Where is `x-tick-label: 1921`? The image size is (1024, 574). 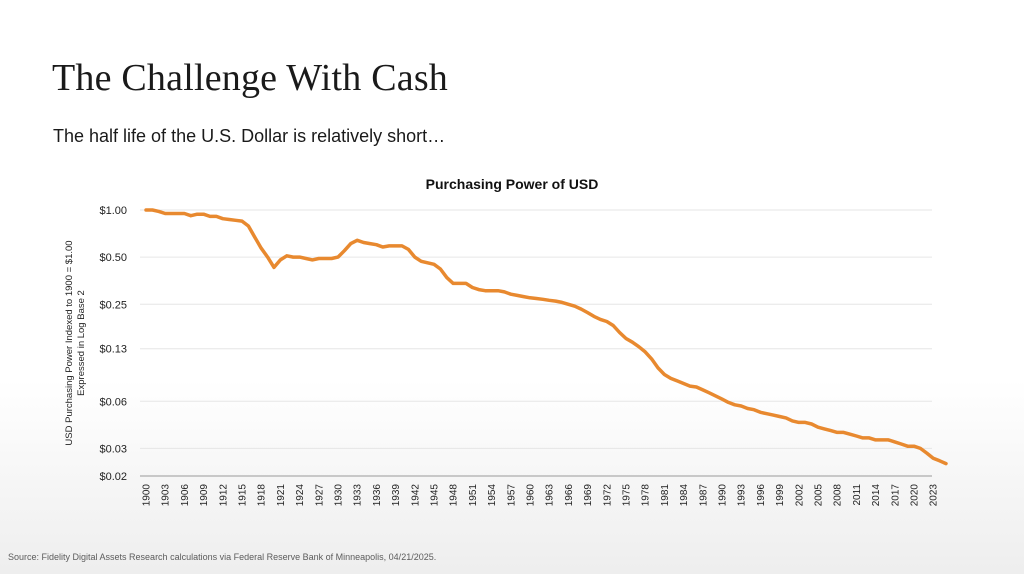 x-tick-label: 1921 is located at coordinates (281, 495).